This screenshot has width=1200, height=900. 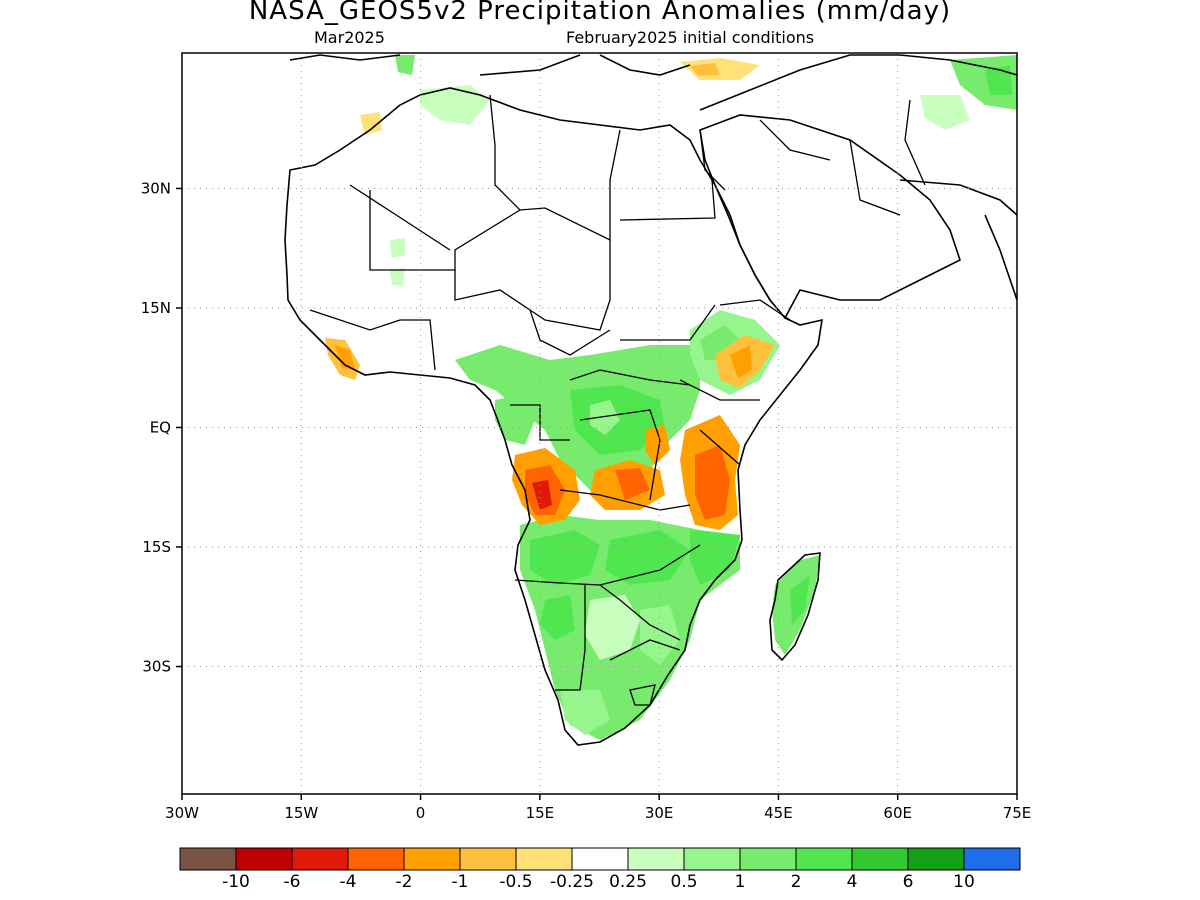 I want to click on colorbar-label: 2, so click(x=796, y=882).